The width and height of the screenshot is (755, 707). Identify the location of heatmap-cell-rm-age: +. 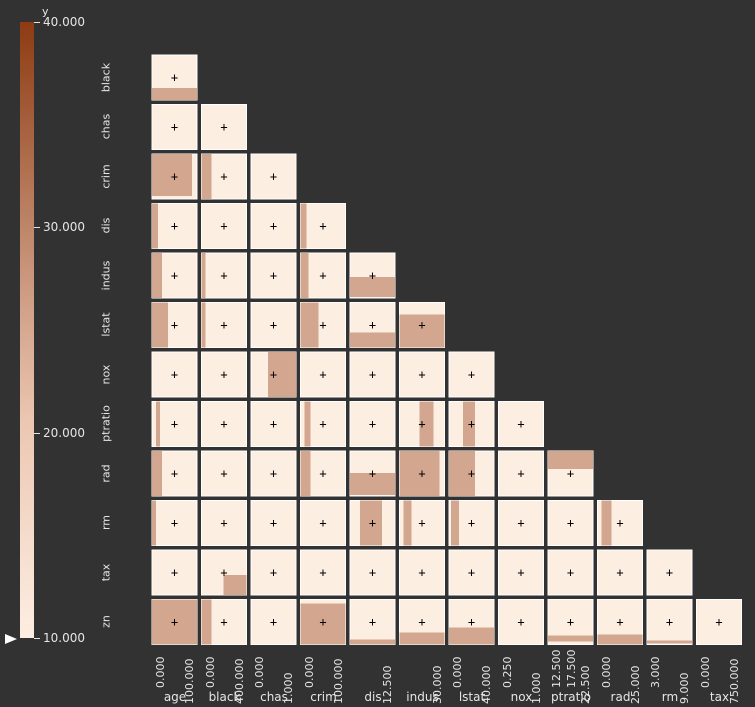
(174, 523).